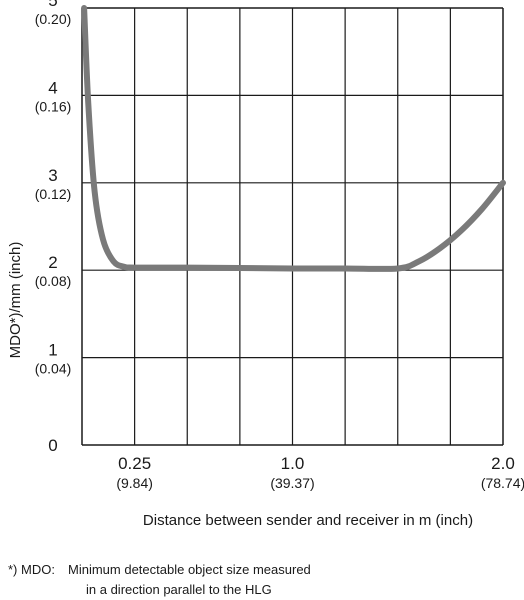 This screenshot has height=600, width=524. I want to click on x-tick-sublabel: (39.37), so click(292, 483).